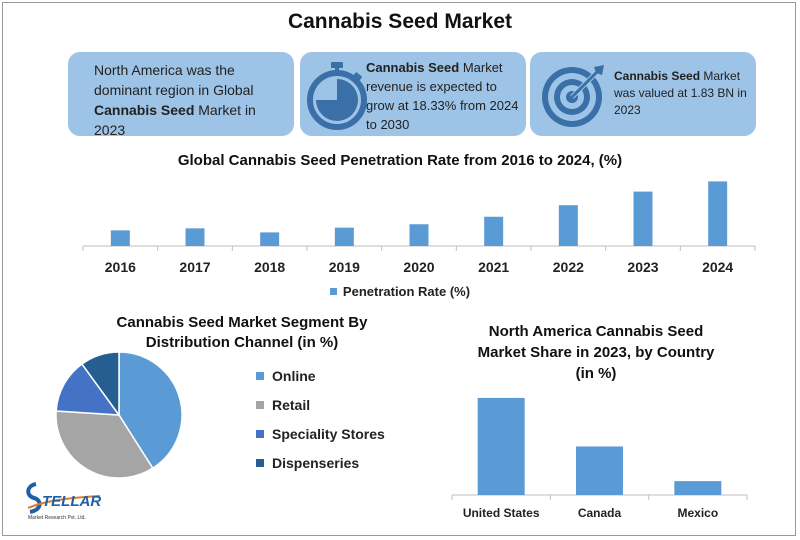 The height and width of the screenshot is (540, 800). Describe the element at coordinates (57, 518) in the screenshot. I see `logo-tagline: Market Research Pvt. Ltd.` at that location.